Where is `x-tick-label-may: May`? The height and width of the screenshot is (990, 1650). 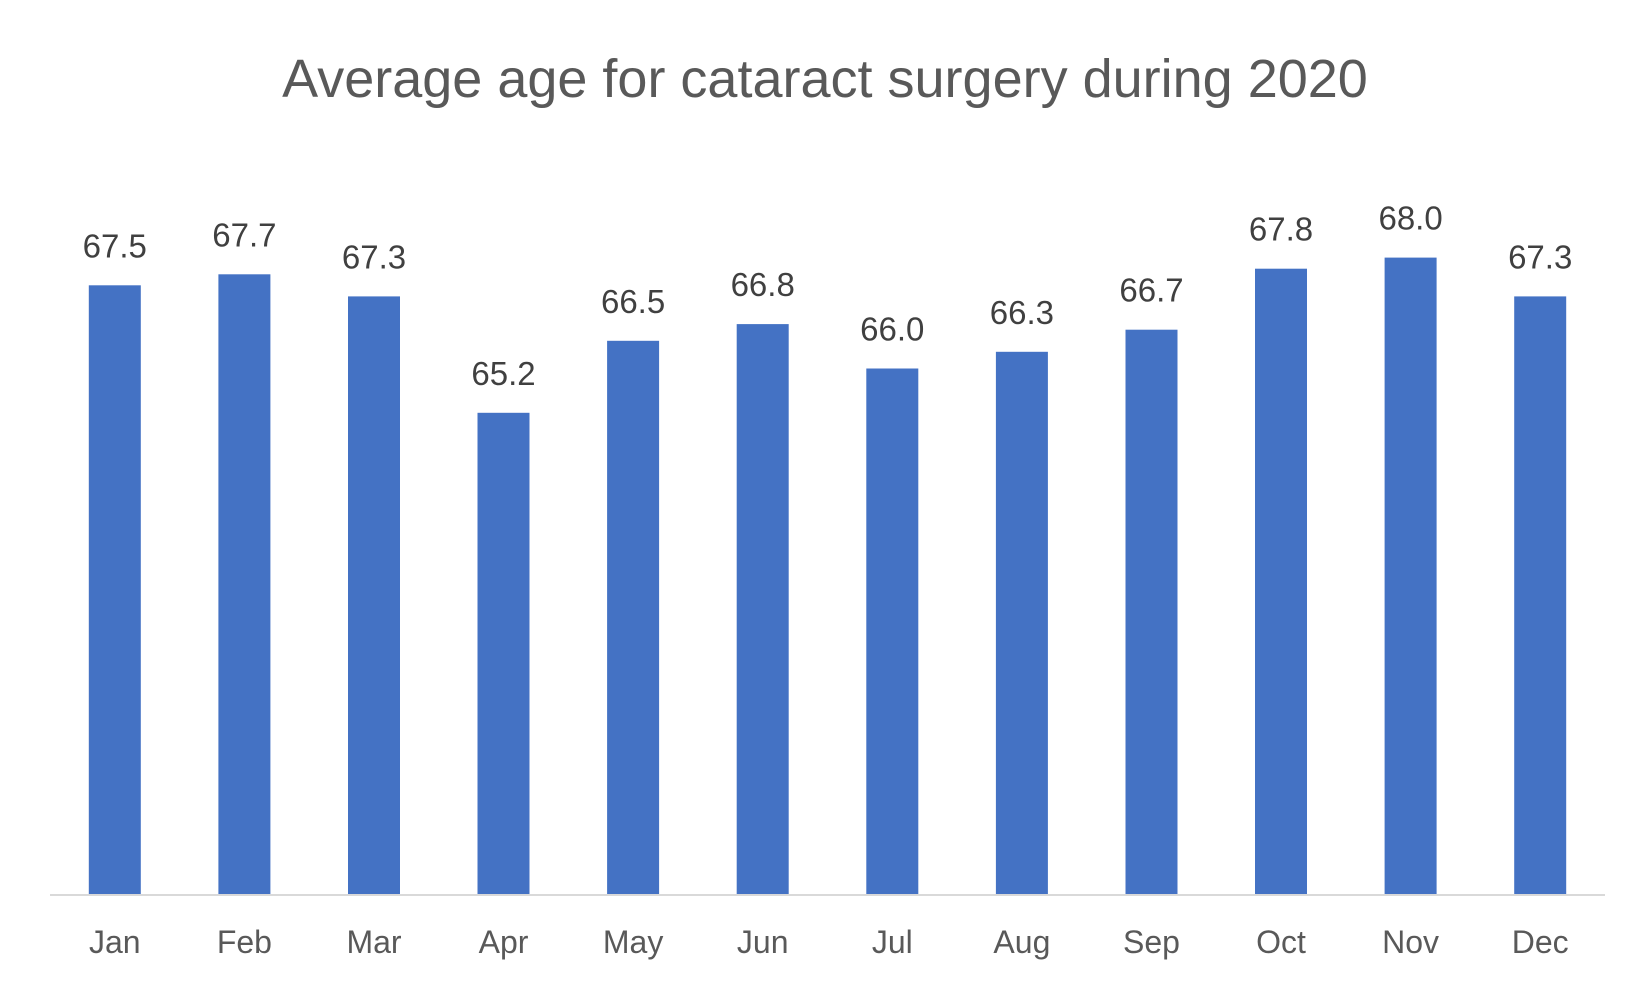 x-tick-label-may: May is located at coordinates (633, 942).